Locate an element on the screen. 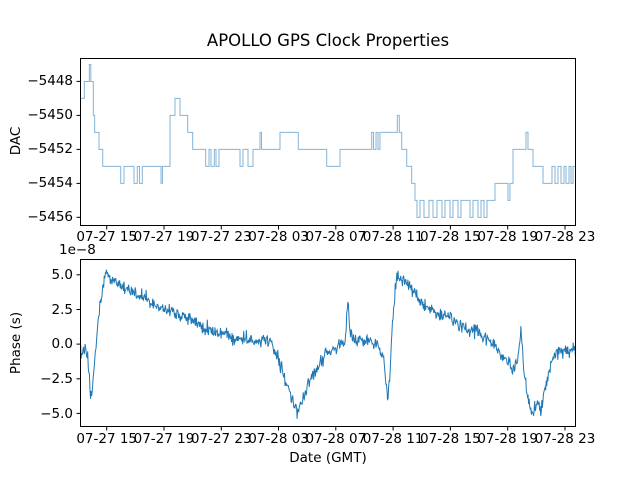 The width and height of the screenshot is (640, 480). y-tick-label: −5448 is located at coordinates (50, 81).